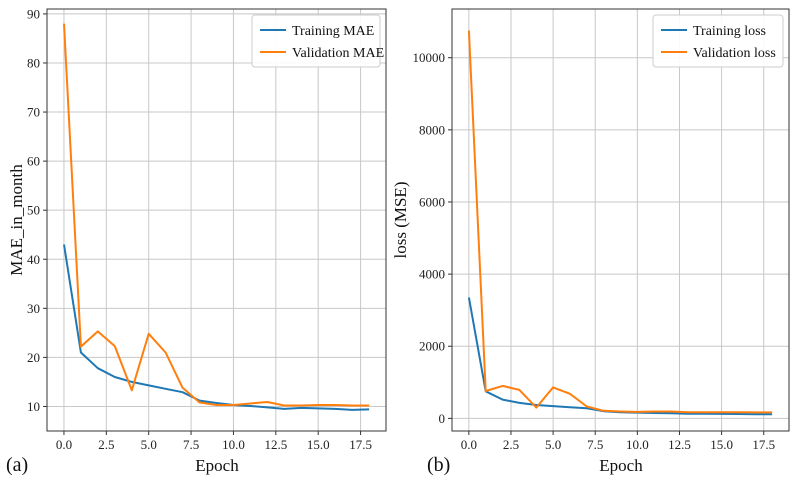 This screenshot has width=800, height=481. I want to click on legend-label-training-mae: Training MAE, so click(333, 31).